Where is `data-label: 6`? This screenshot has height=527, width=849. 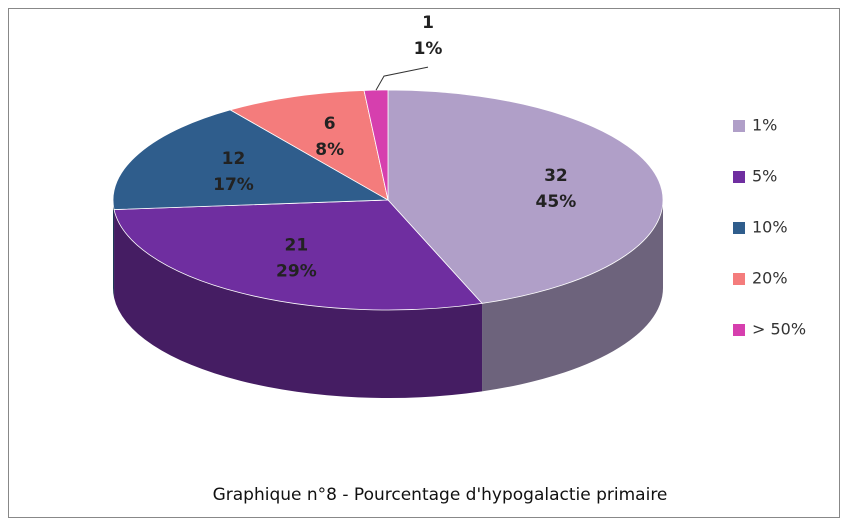 data-label: 6 is located at coordinates (330, 124).